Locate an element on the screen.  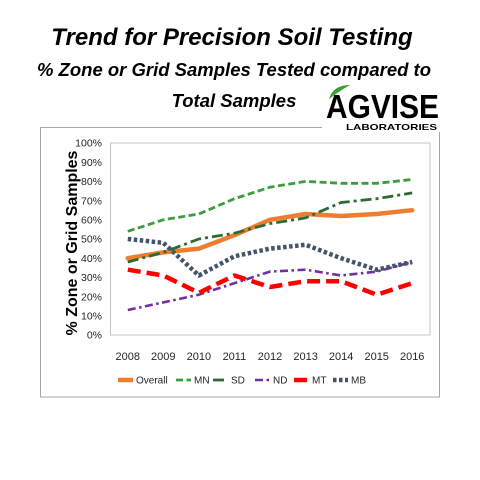
x-axis-tick-labels: 2008 2009 2010 2011 2012 2013 2014 2015 2016 is located at coordinates (270, 357).